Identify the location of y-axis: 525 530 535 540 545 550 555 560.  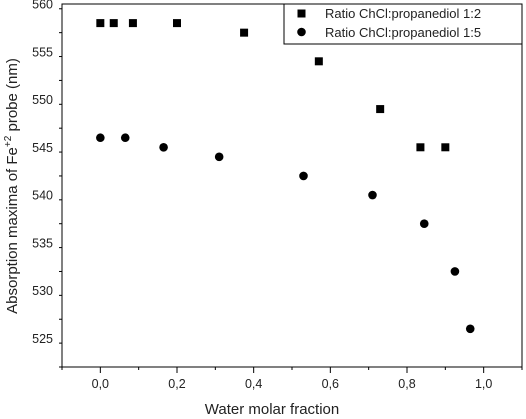
(47, 184).